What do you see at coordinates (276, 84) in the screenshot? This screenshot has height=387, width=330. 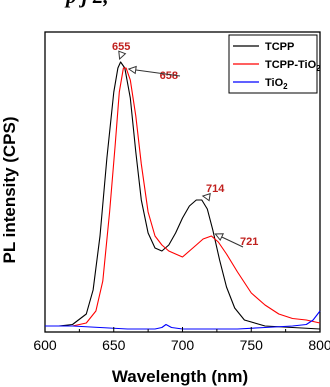 I see `legend-label-2: TiO2` at bounding box center [276, 84].